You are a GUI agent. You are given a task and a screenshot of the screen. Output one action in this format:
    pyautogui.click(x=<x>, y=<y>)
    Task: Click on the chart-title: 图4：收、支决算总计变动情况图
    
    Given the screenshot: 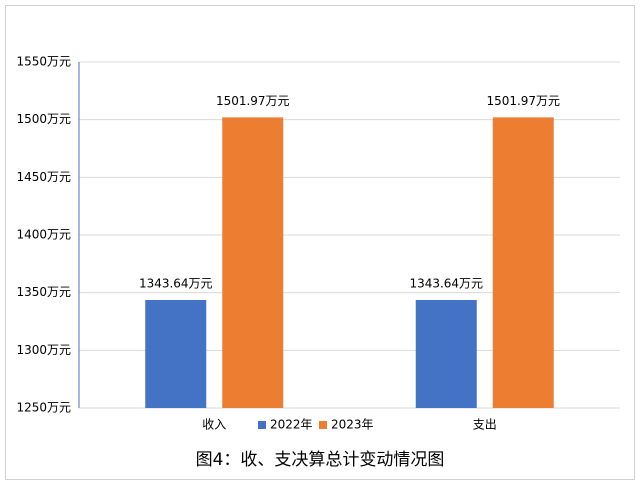 What is the action you would take?
    pyautogui.click(x=320, y=460)
    